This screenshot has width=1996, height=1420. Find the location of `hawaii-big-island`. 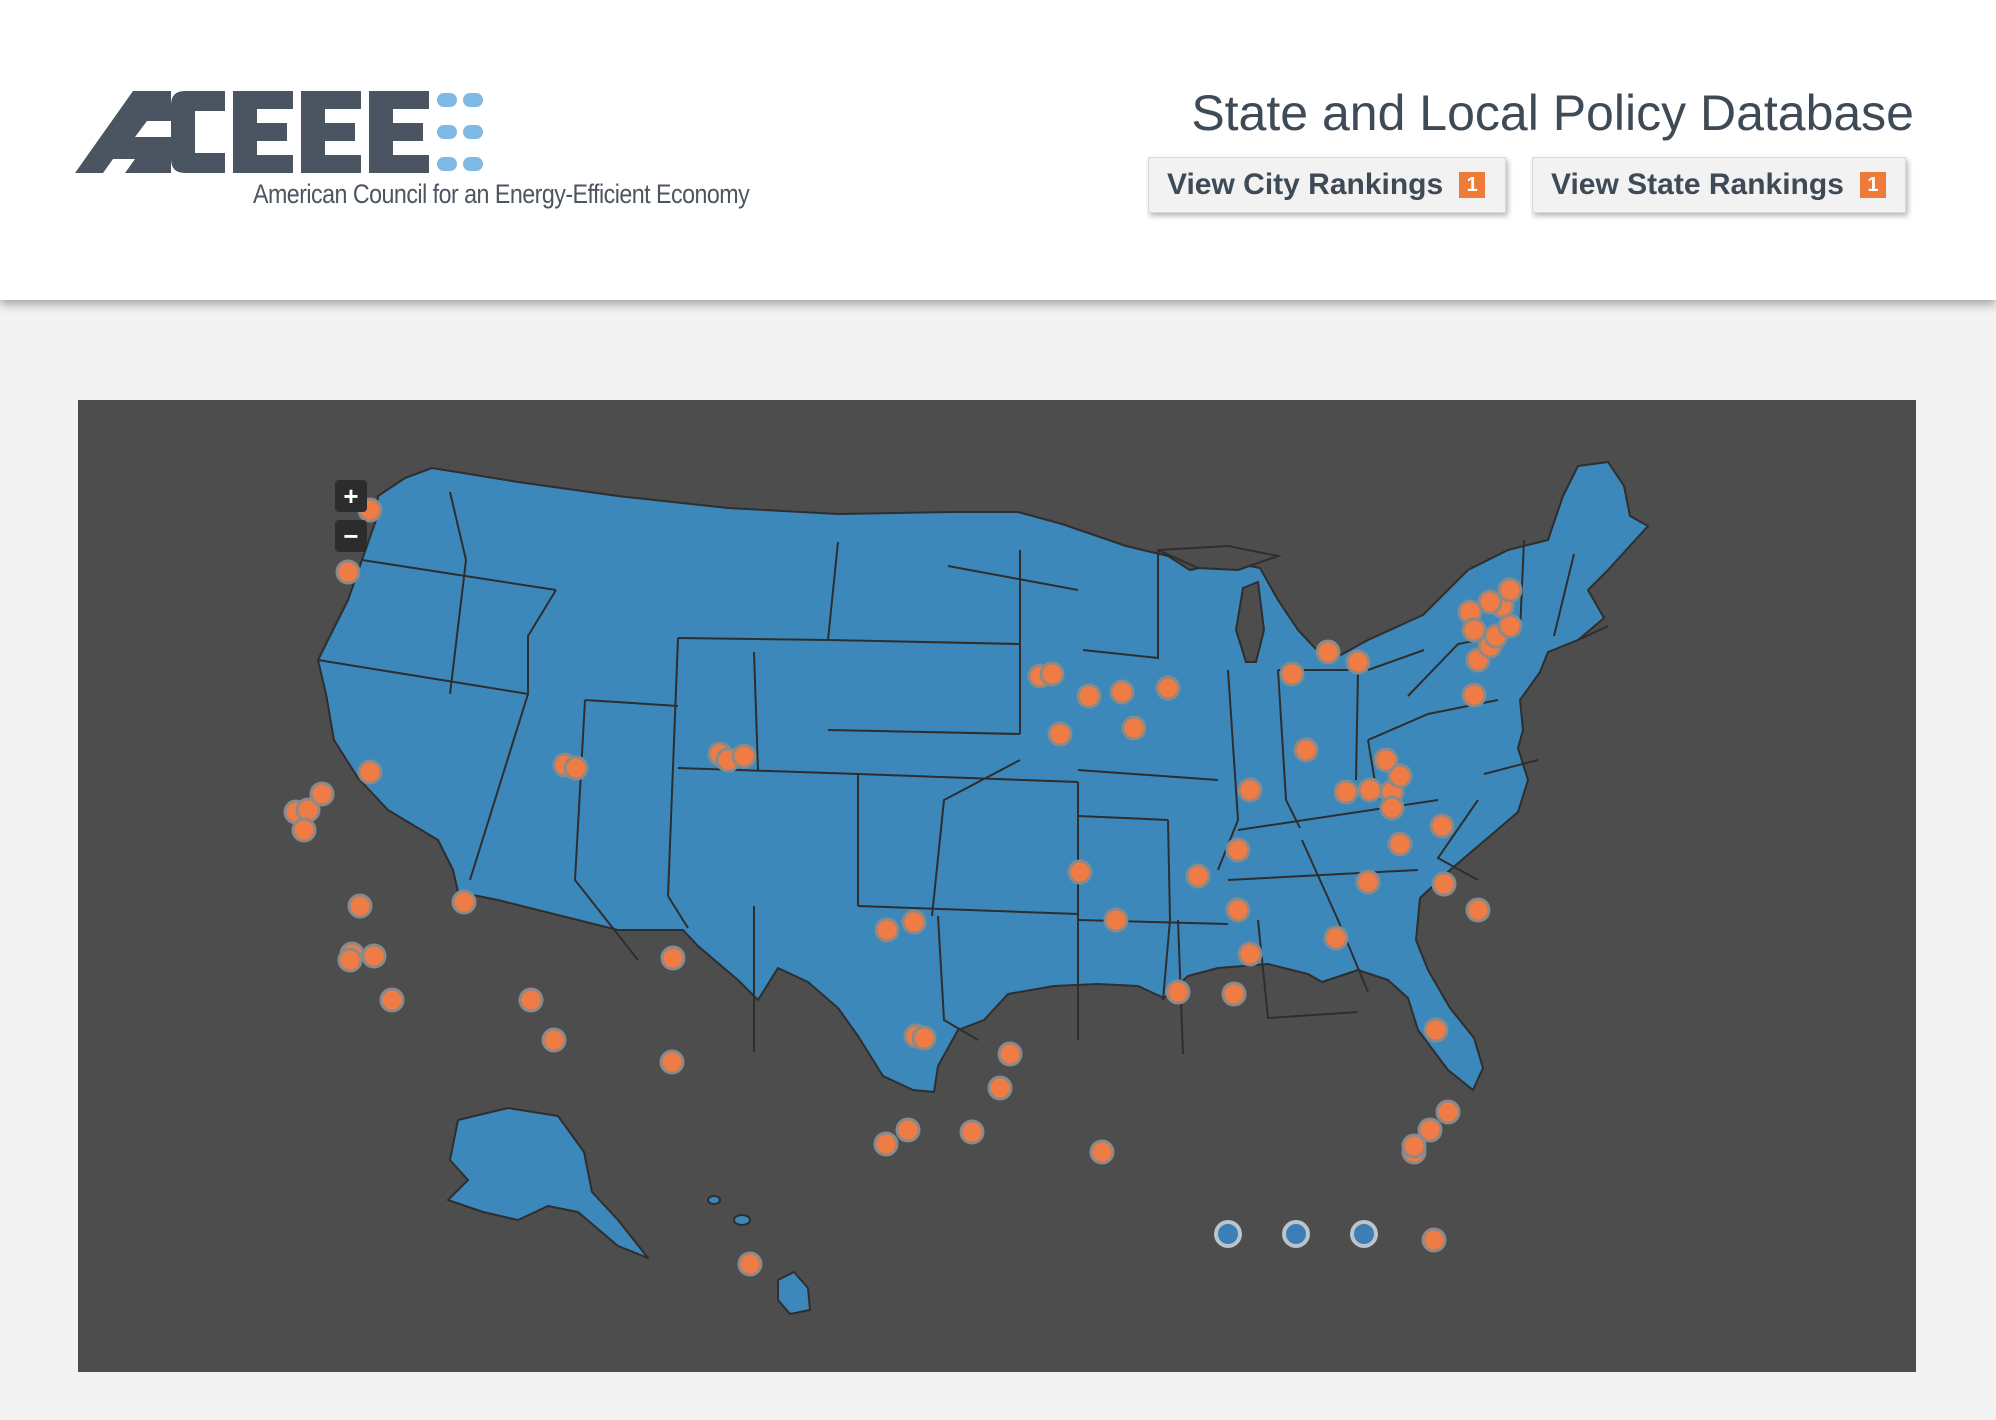

hawaii-big-island is located at coordinates (794, 1293).